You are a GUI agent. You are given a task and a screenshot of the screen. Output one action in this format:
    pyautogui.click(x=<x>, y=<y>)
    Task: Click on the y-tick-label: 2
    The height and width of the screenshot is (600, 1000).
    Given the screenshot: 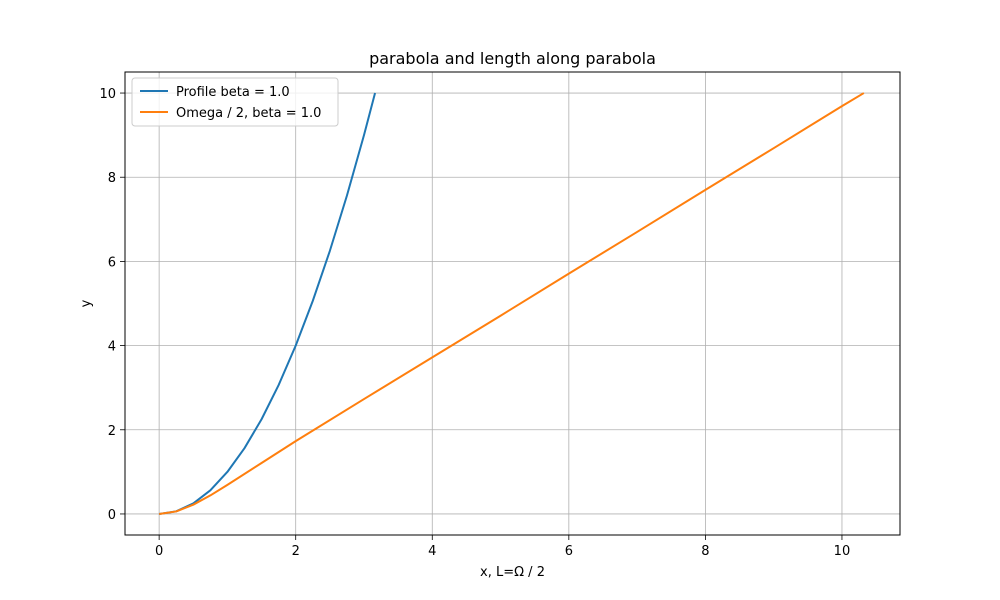 What is the action you would take?
    pyautogui.click(x=112, y=431)
    